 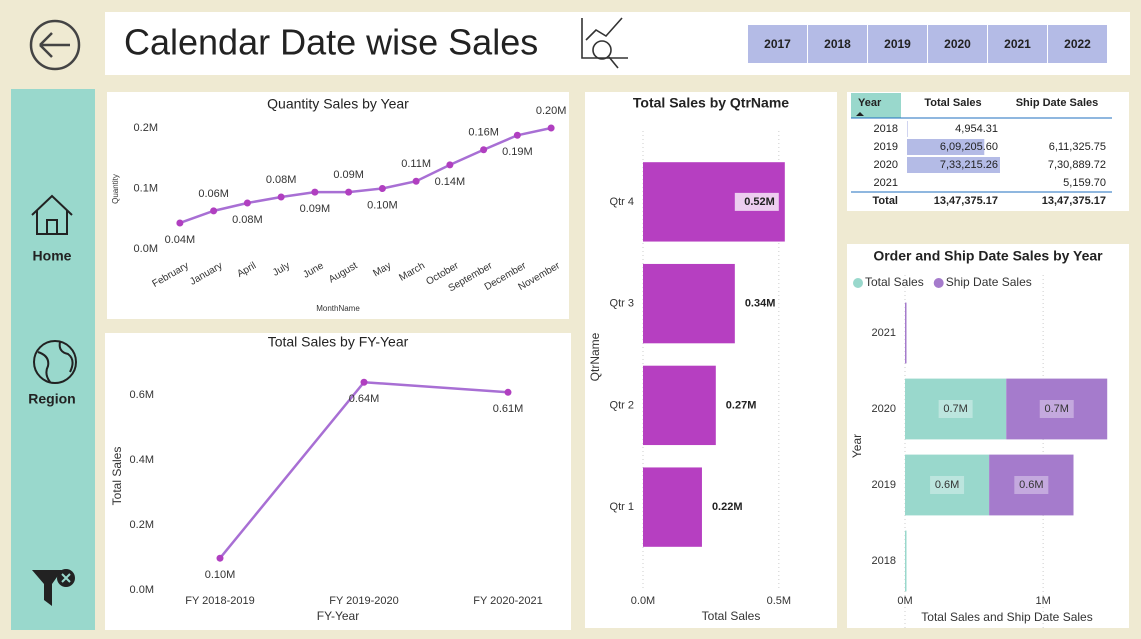 I want to click on year-label: 2022, so click(x=1077, y=44).